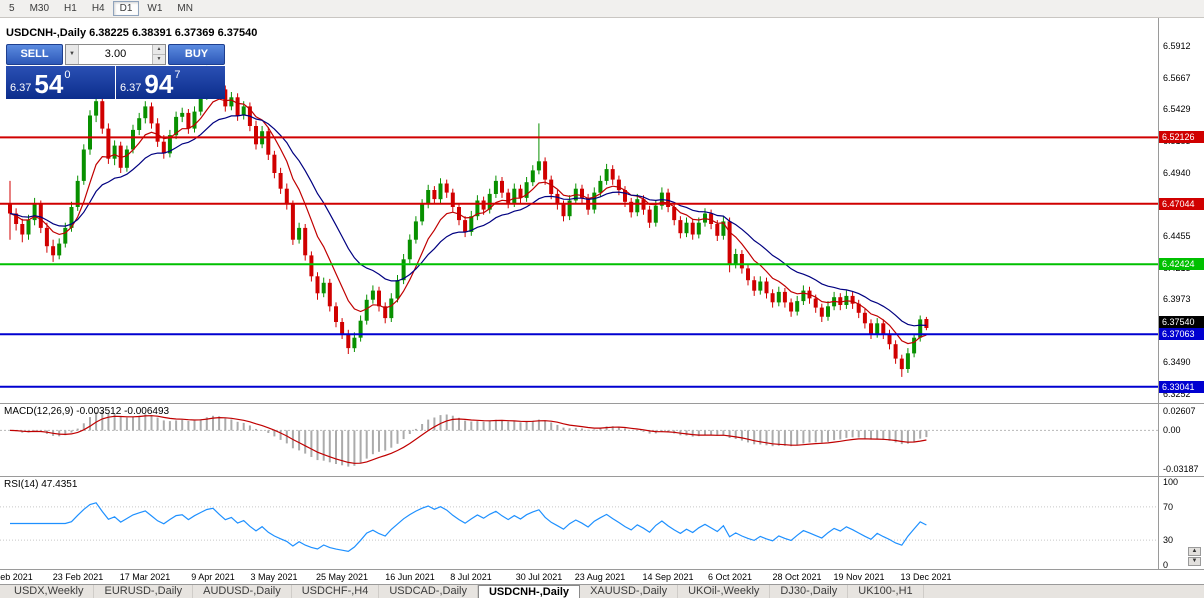 This screenshot has width=1204, height=598. I want to click on macd-plot: MACD(12,26,9) -0.003512 -0.006493, so click(579, 440).